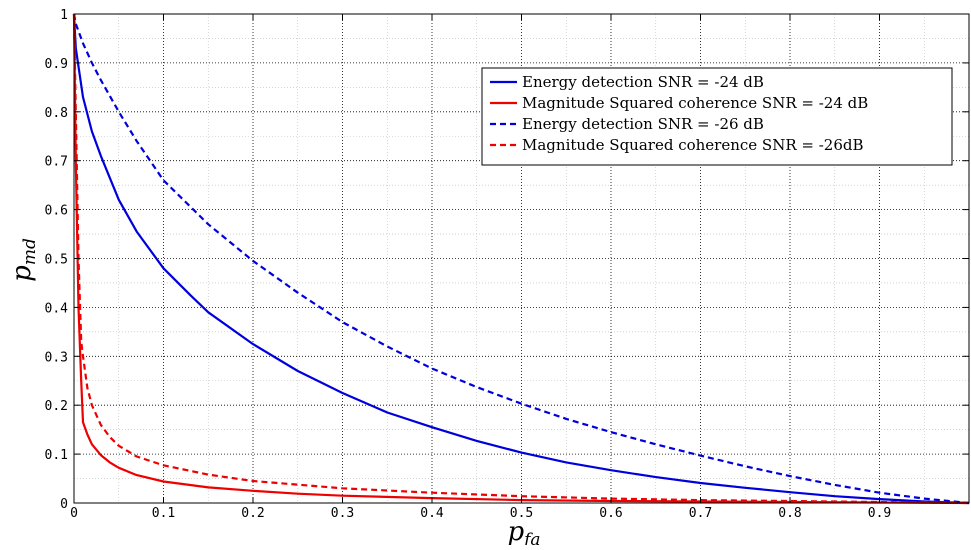 This screenshot has height=550, width=971. Describe the element at coordinates (643, 124) in the screenshot. I see `legend-label-3: Energy detection SNR = -26 dB` at that location.